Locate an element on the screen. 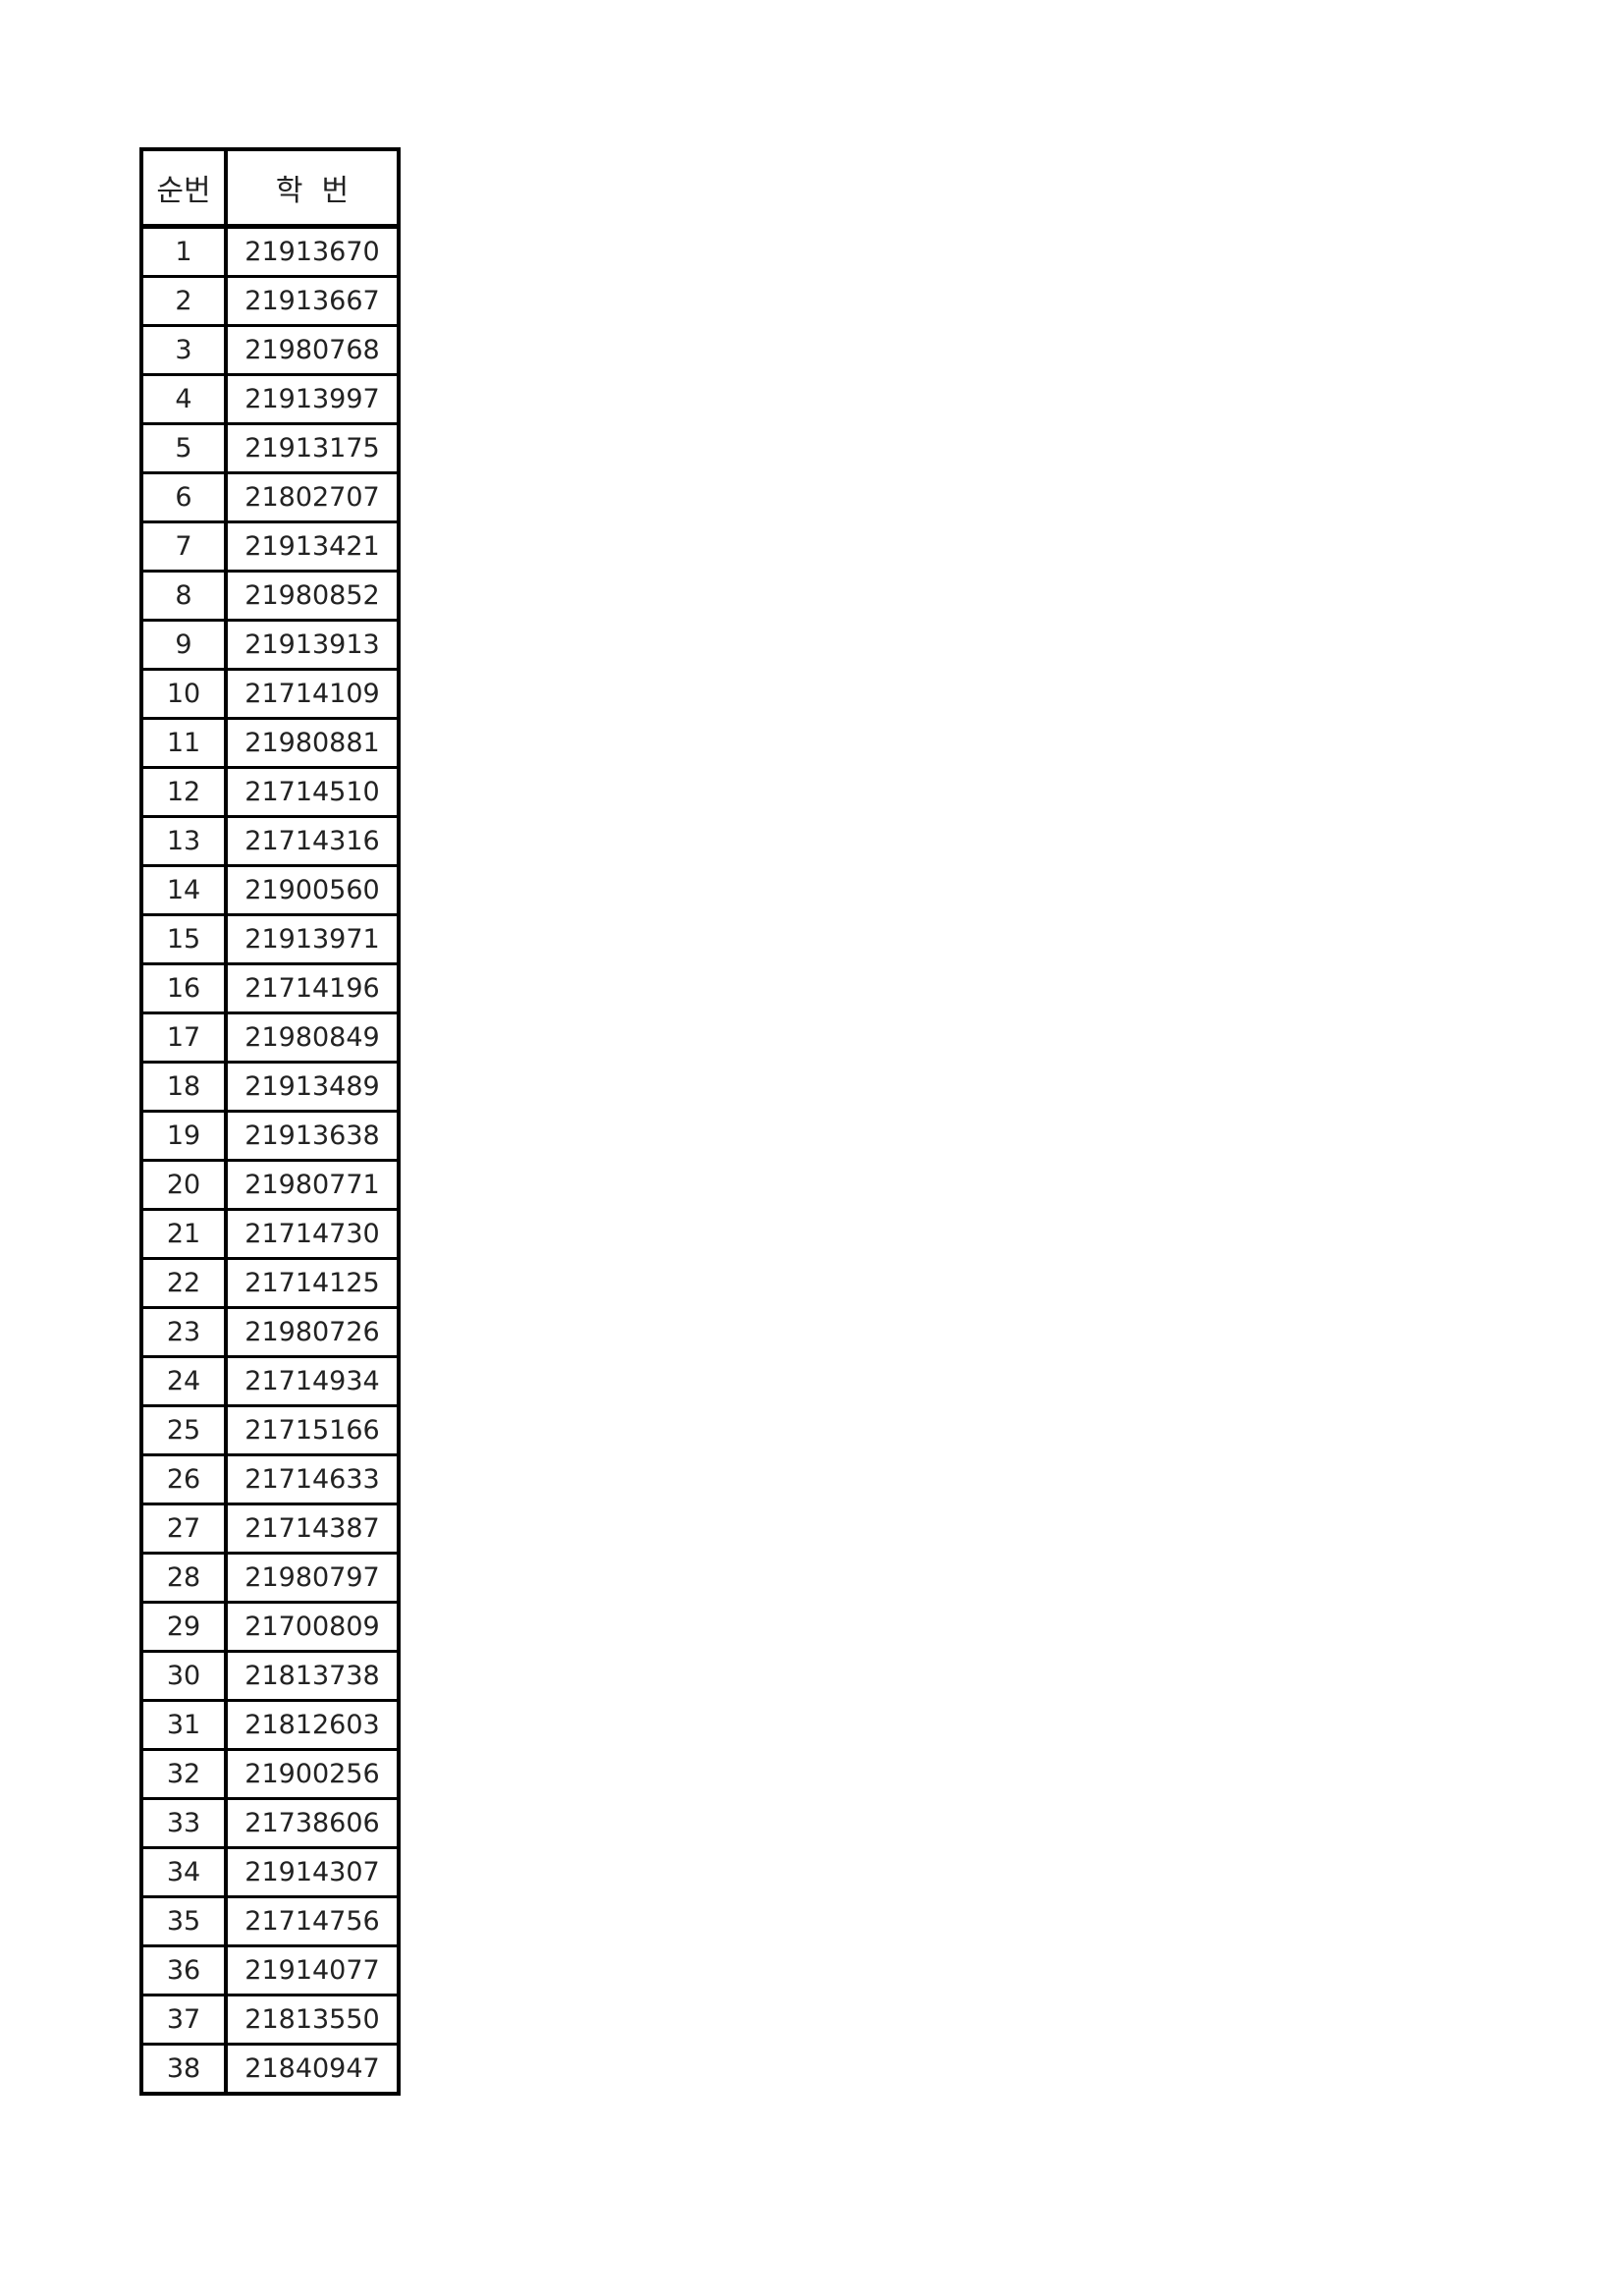 The height and width of the screenshot is (2296, 1624). seq-cell: 38 is located at coordinates (183, 2069).